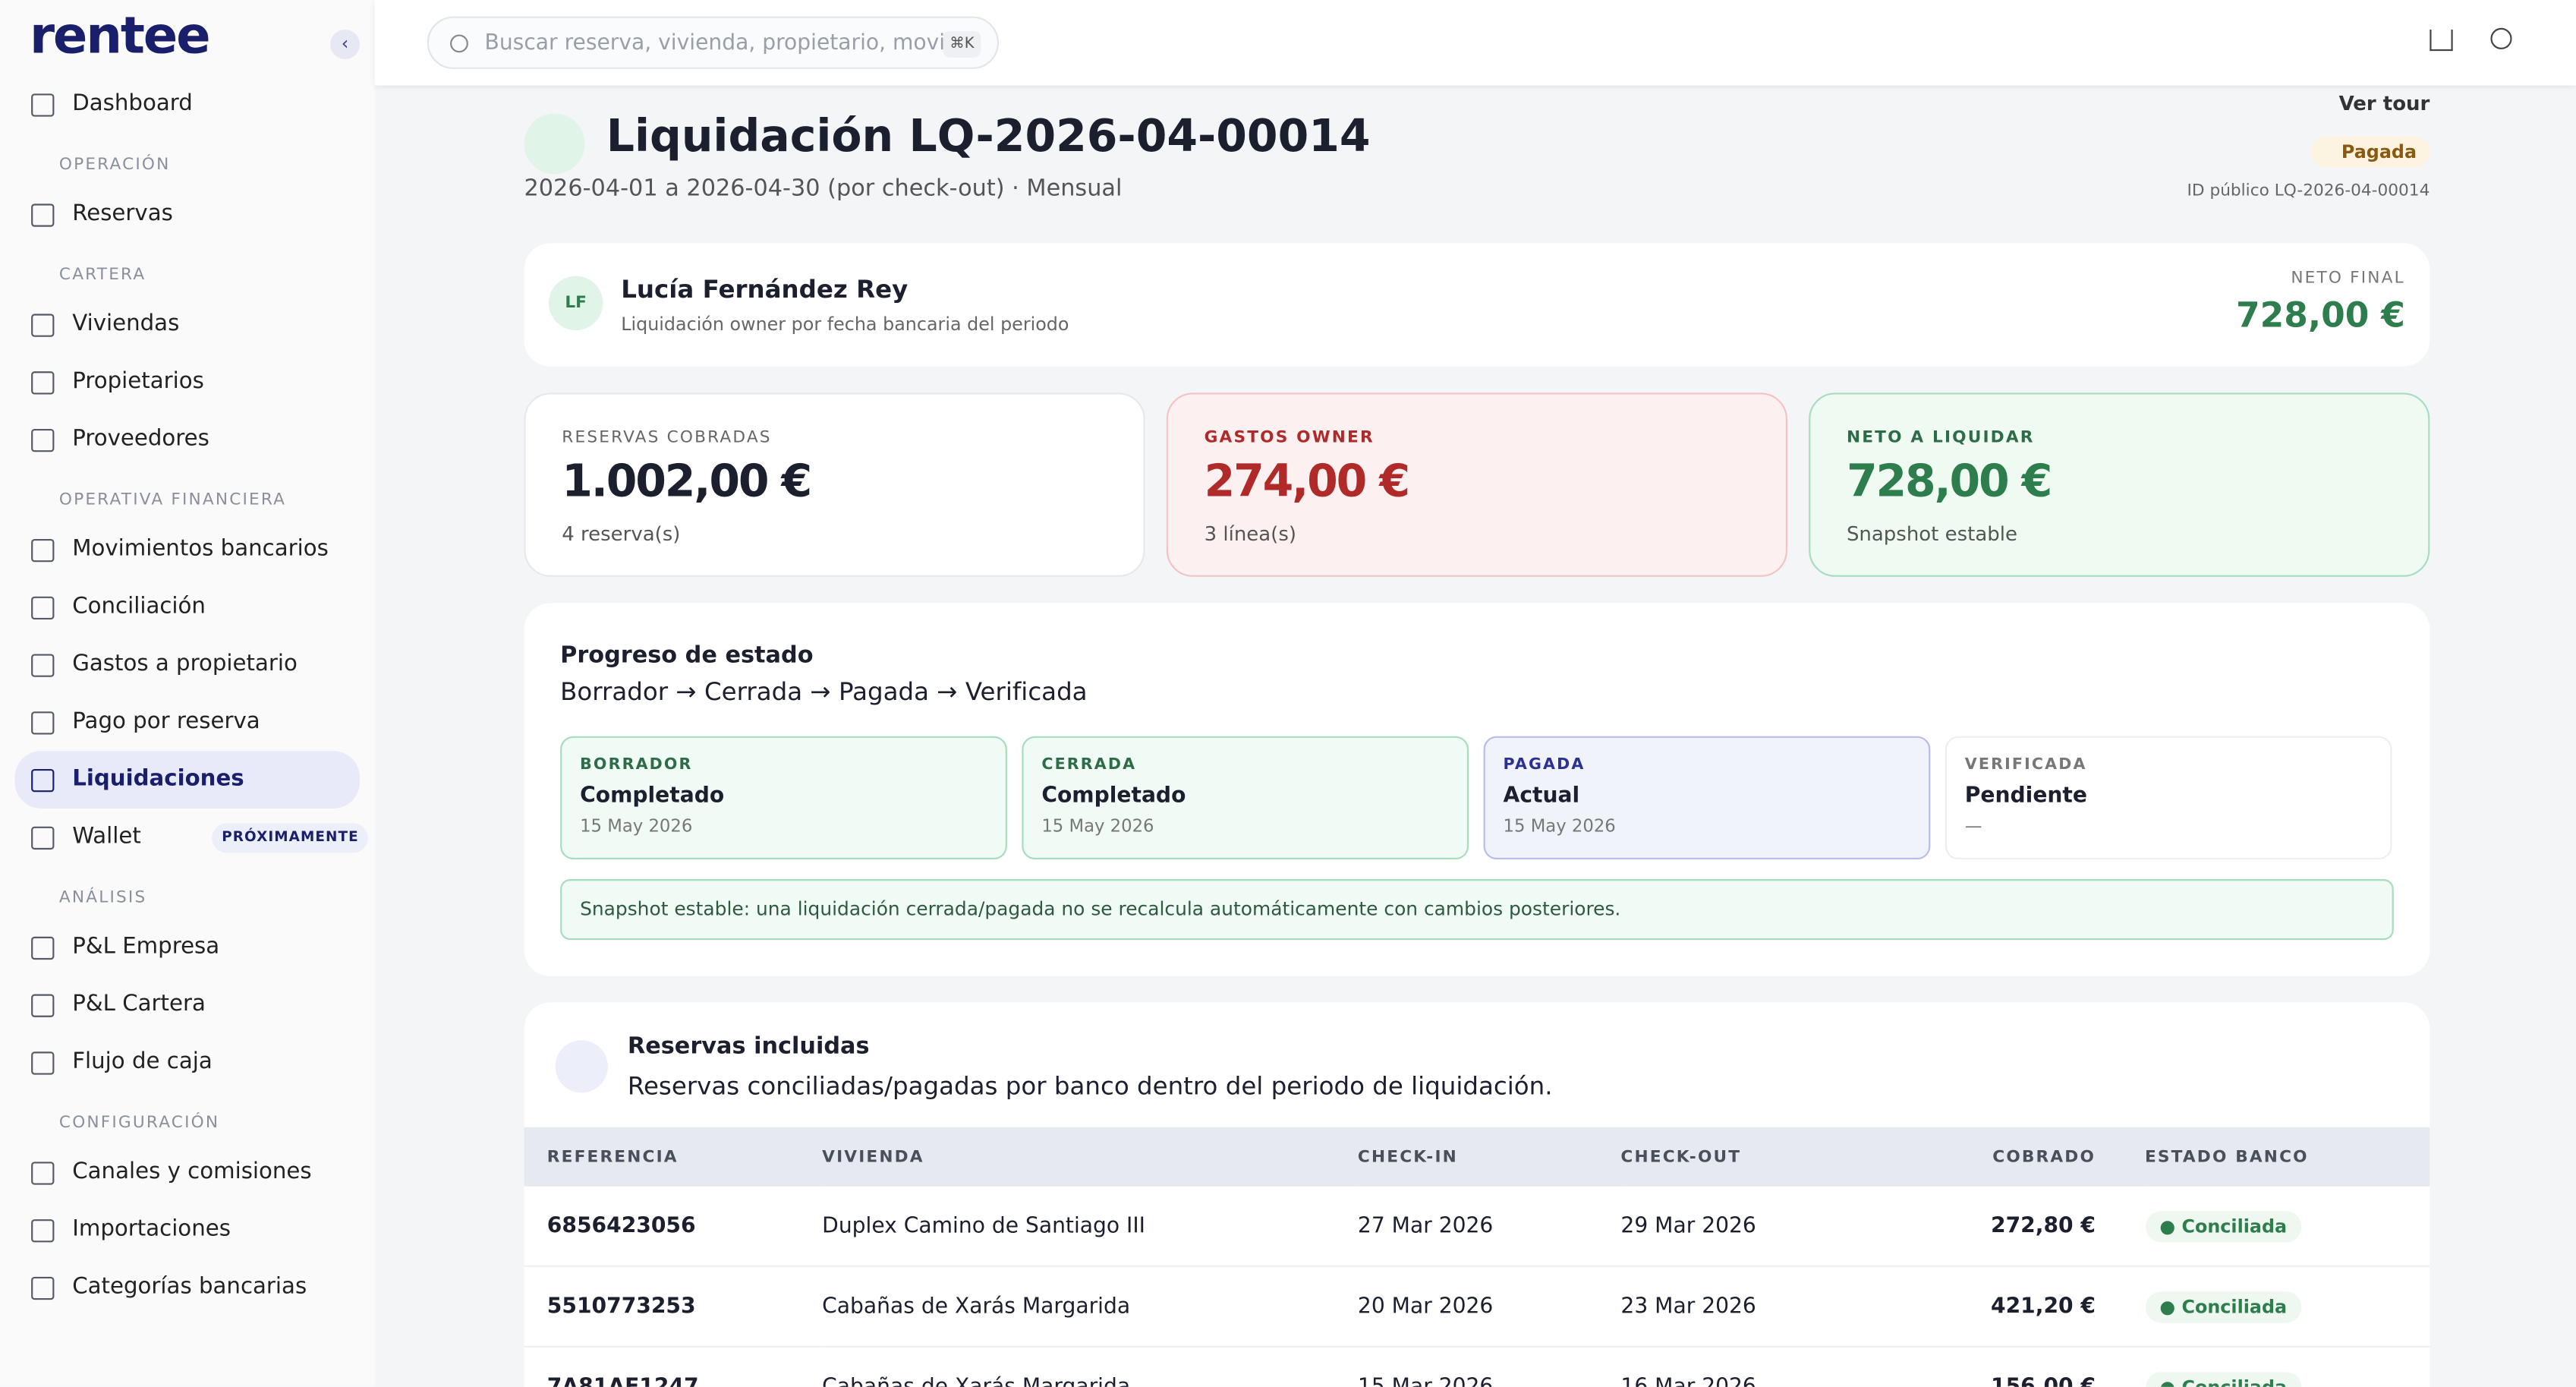  I want to click on nav-label: Wallet, so click(106, 836).